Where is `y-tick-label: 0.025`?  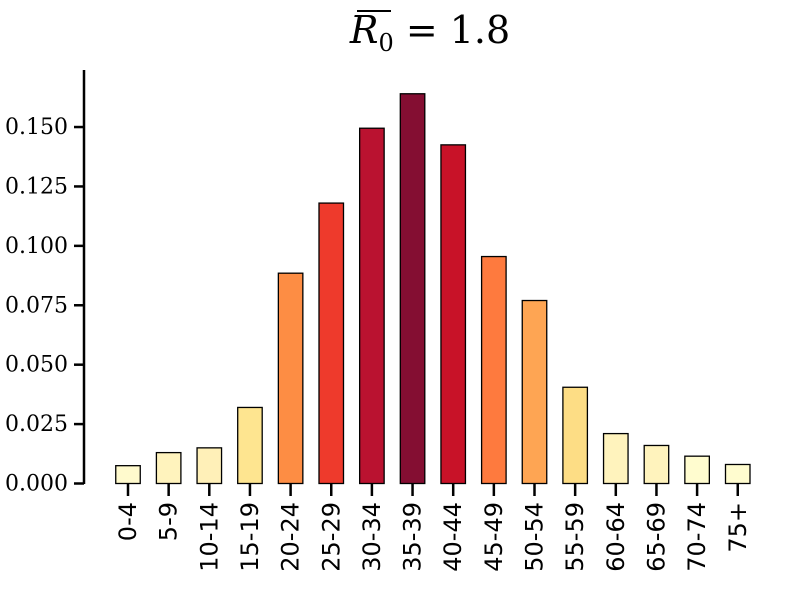 y-tick-label: 0.025 is located at coordinates (36, 424).